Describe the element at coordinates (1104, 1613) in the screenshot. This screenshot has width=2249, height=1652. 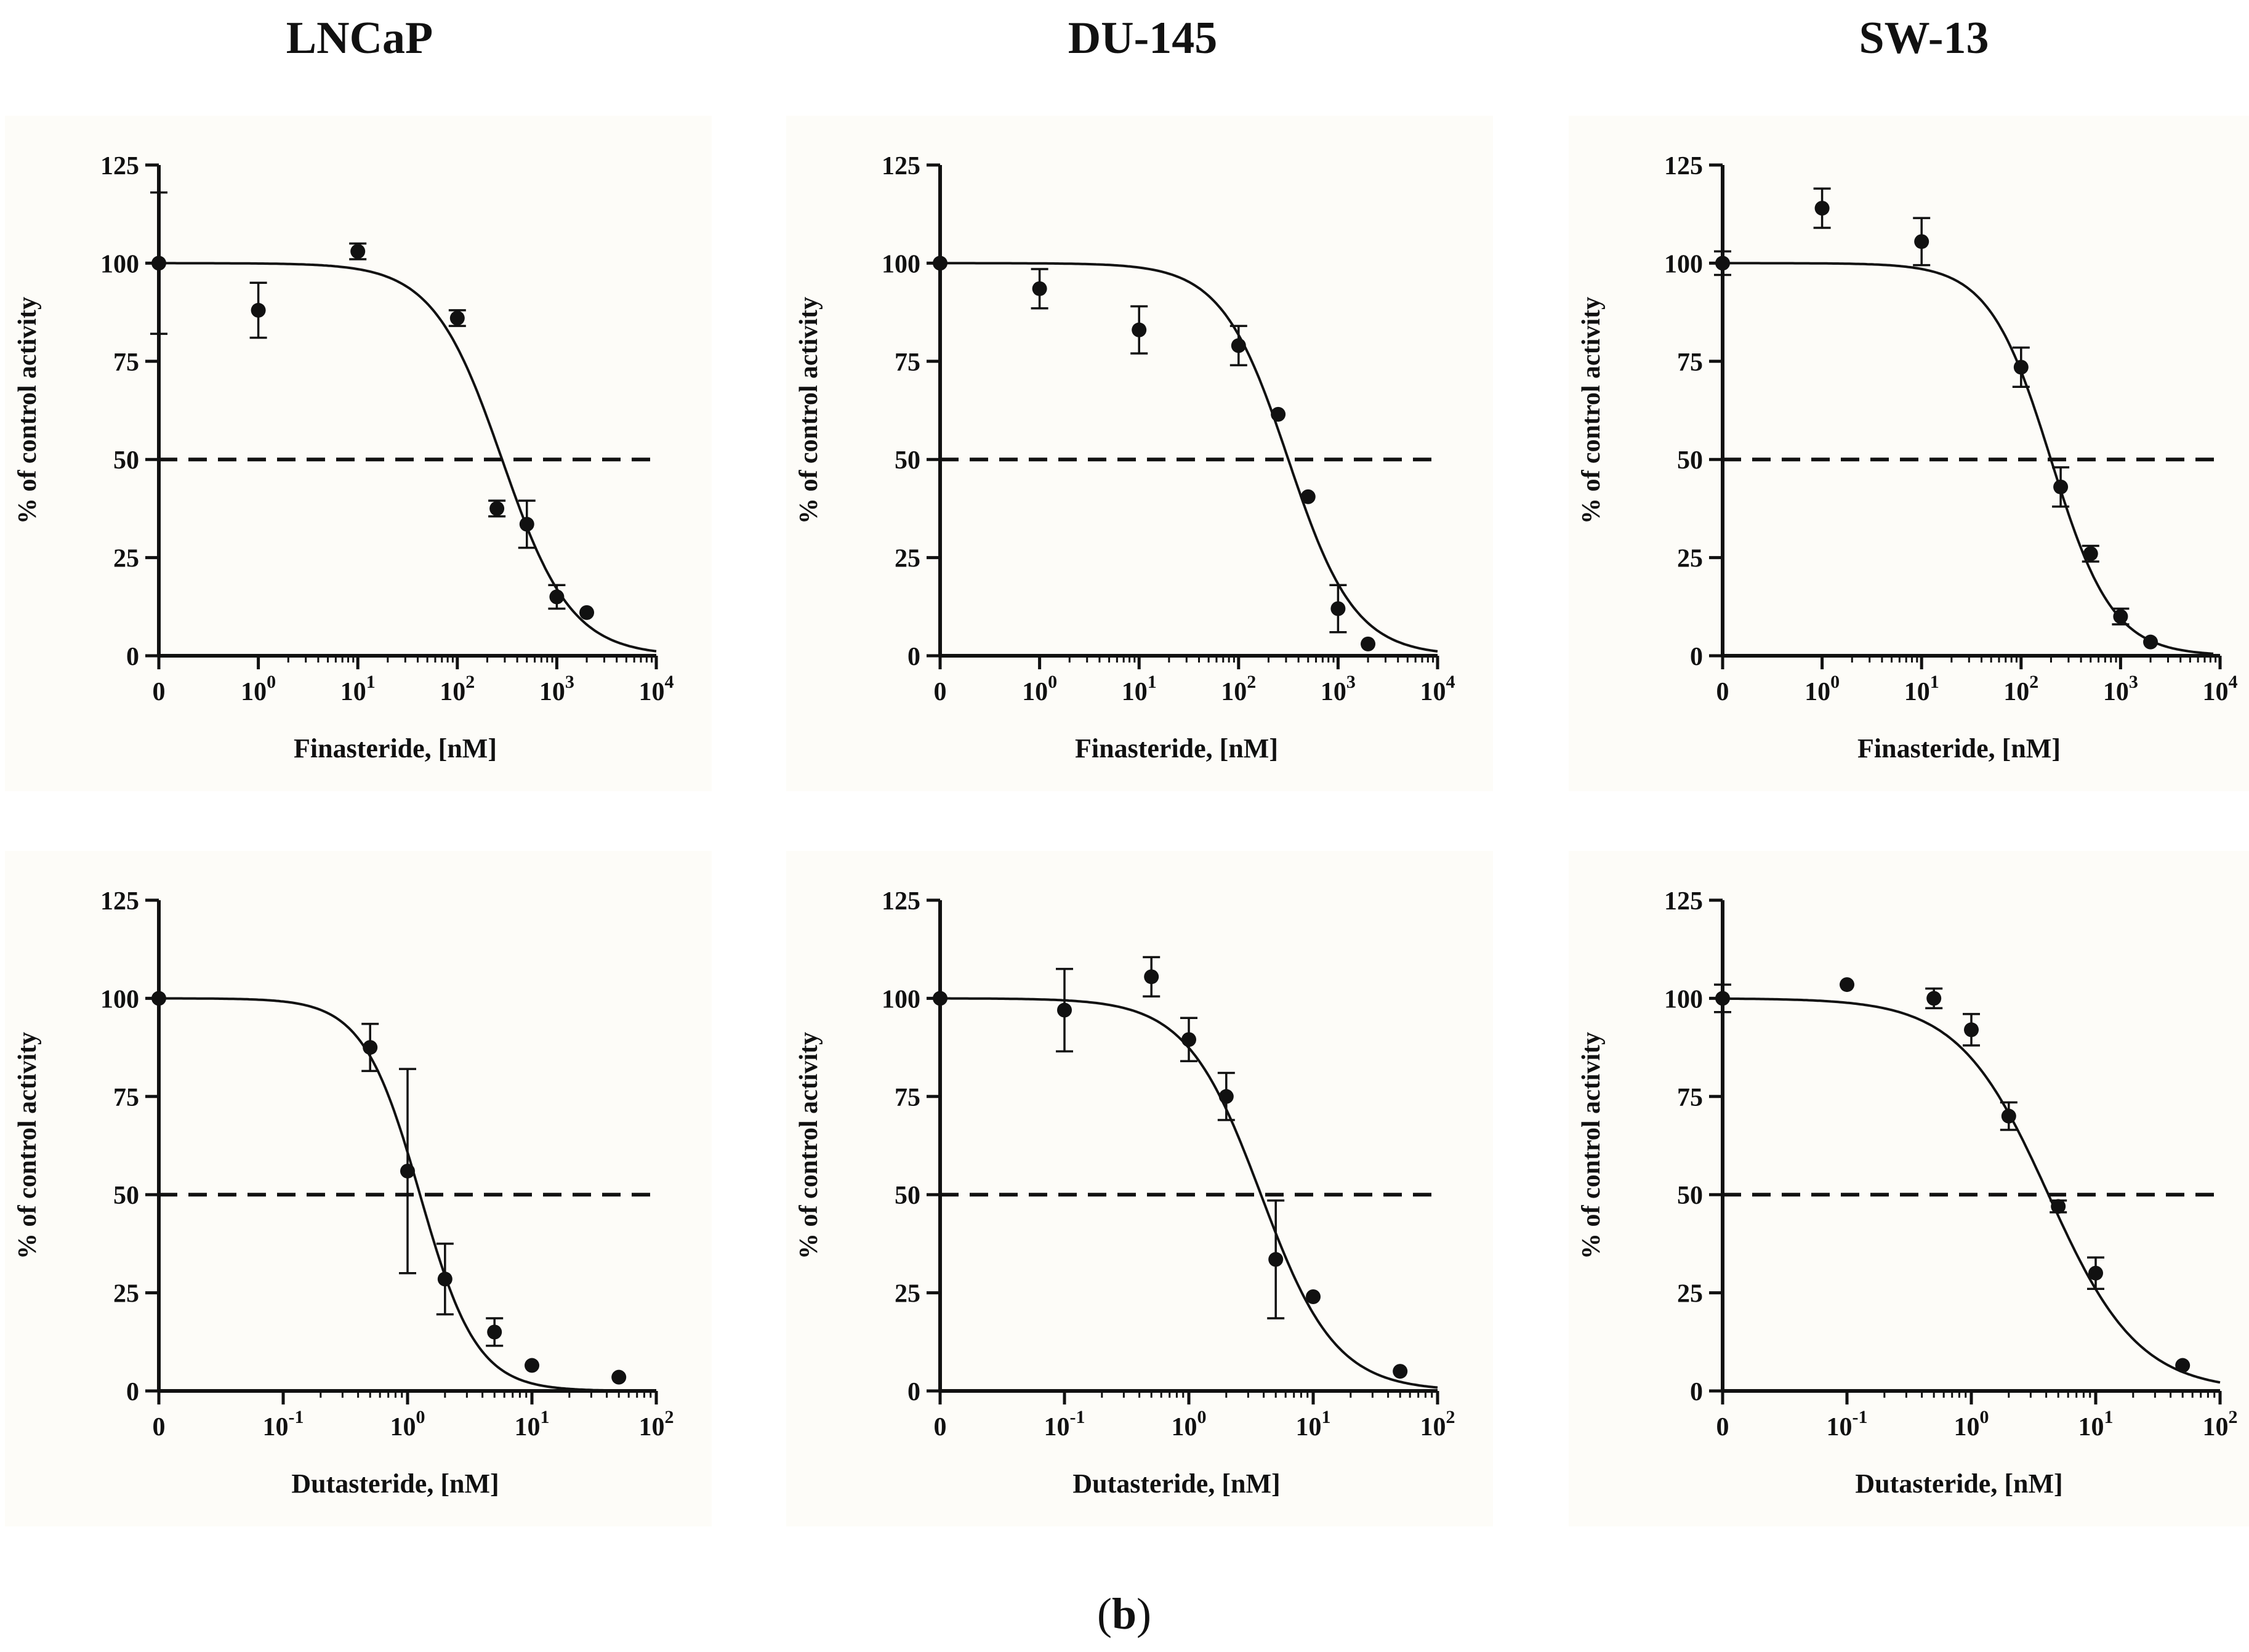
I see `caption-open: (` at that location.